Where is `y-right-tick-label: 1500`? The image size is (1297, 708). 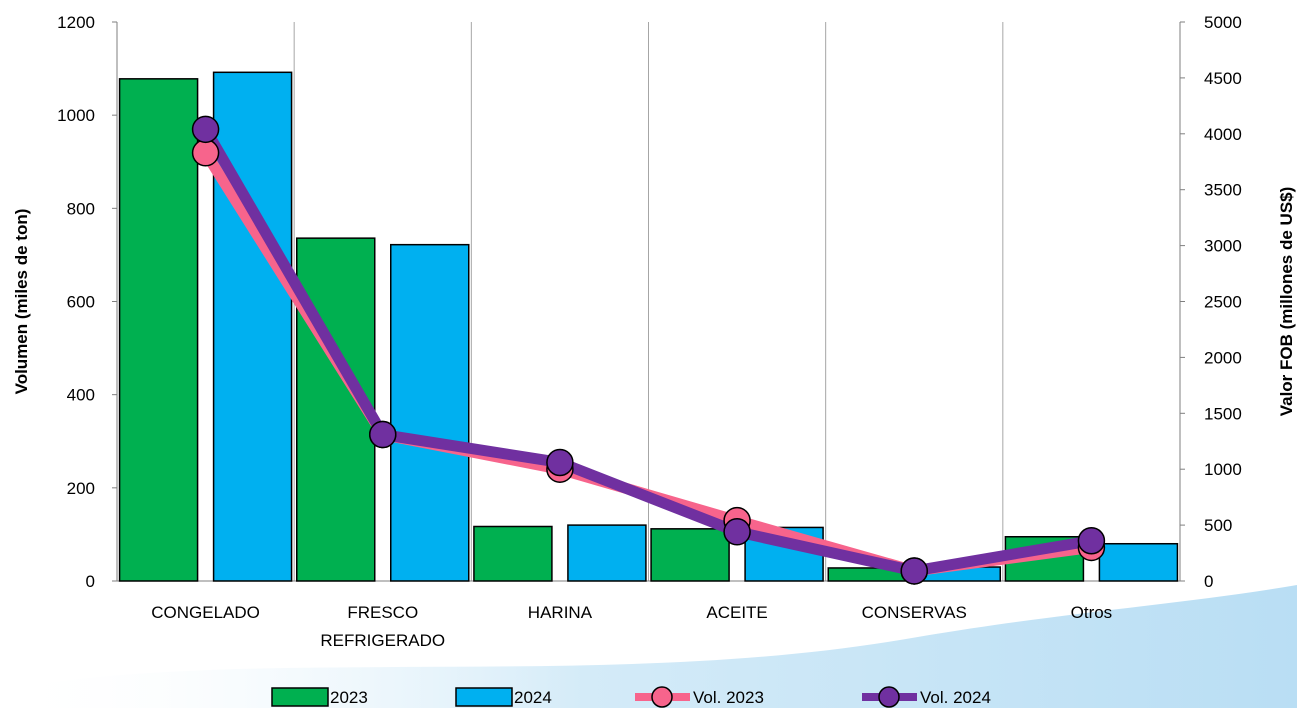
y-right-tick-label: 1500 is located at coordinates (1223, 413).